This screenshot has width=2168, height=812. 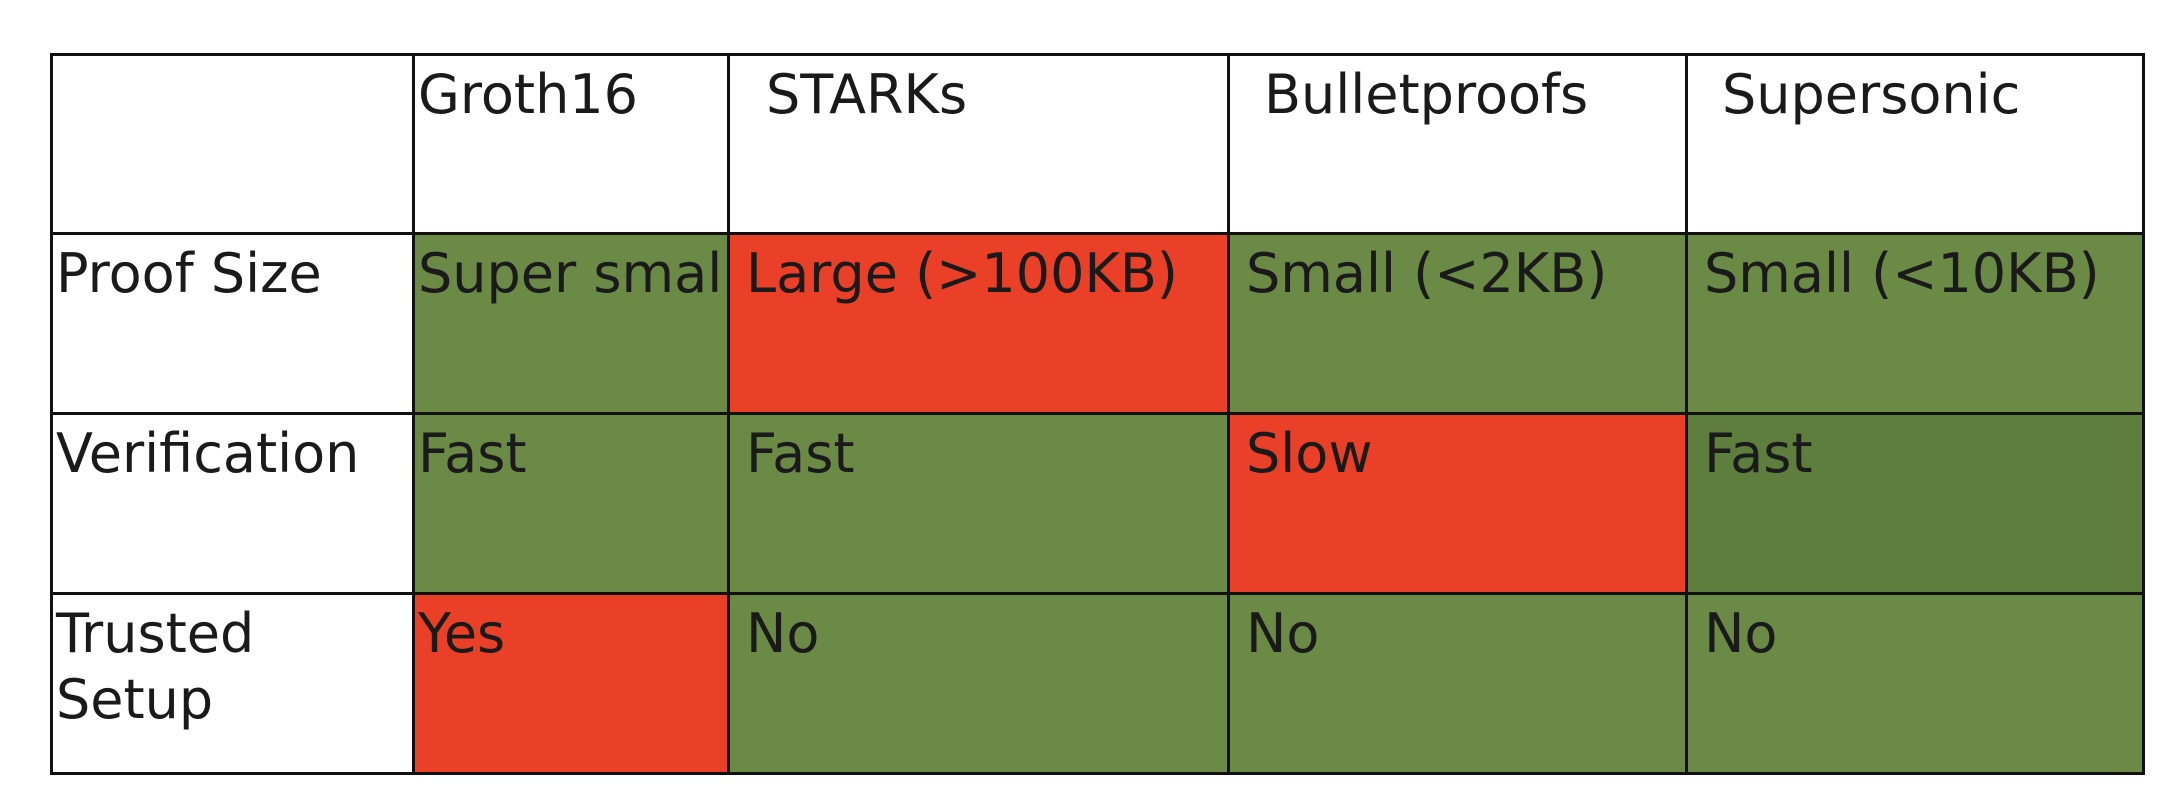 What do you see at coordinates (1871, 94) in the screenshot?
I see `header-label: Supersonic` at bounding box center [1871, 94].